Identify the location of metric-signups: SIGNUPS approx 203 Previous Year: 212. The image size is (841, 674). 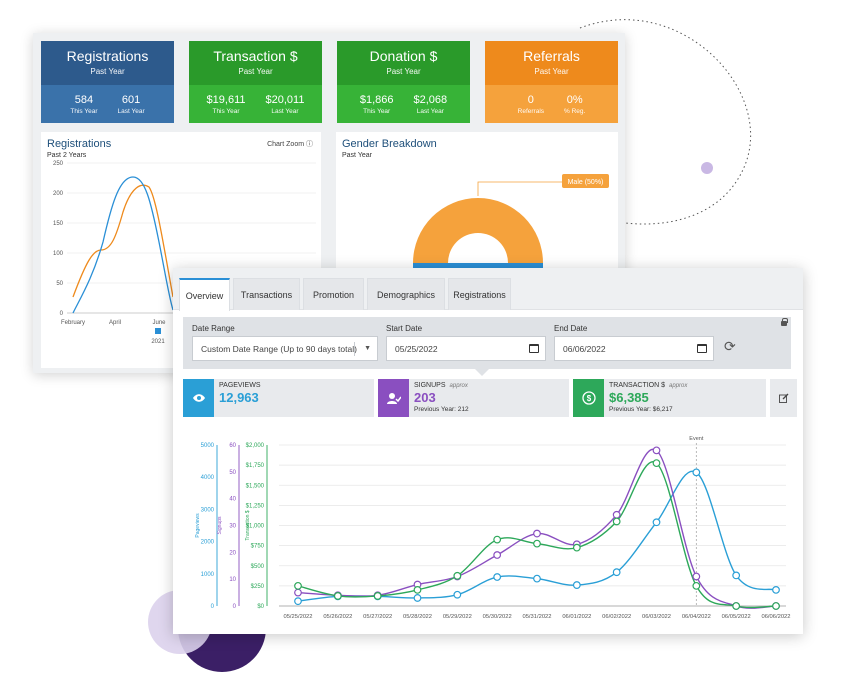
(473, 398).